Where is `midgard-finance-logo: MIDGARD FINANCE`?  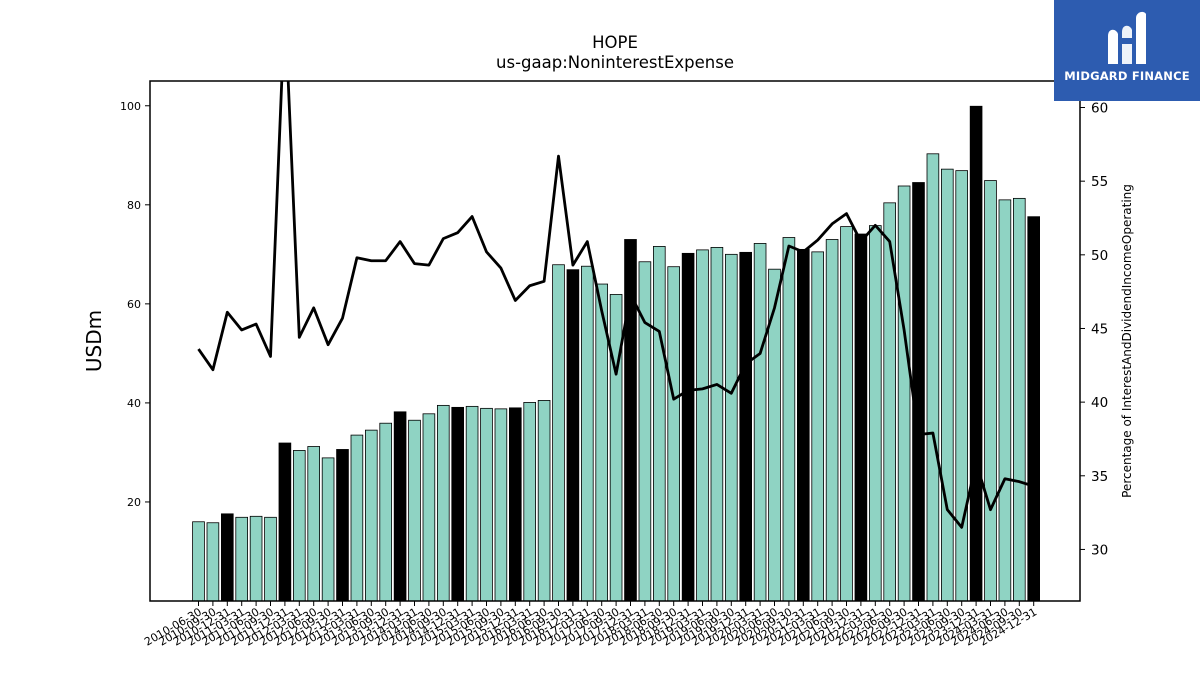
midgard-finance-logo: MIDGARD FINANCE is located at coordinates (1127, 50).